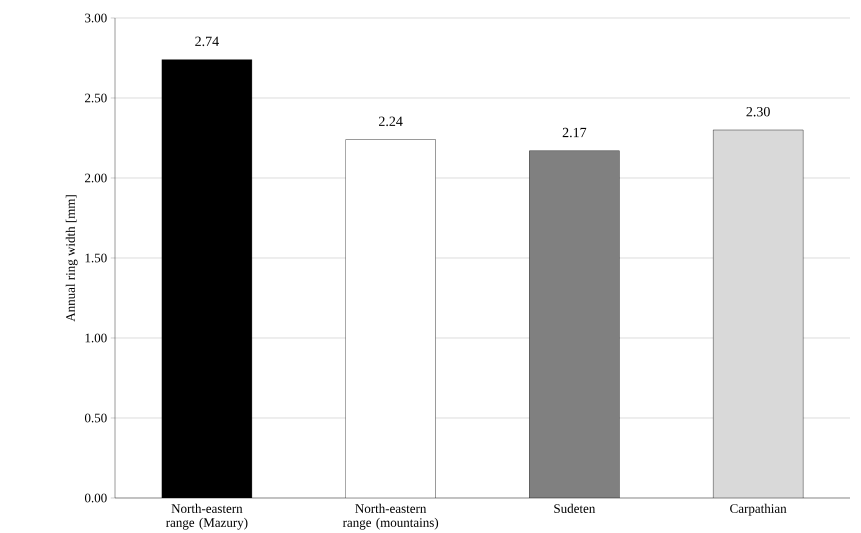  What do you see at coordinates (574, 133) in the screenshot?
I see `data-label: 2.17` at bounding box center [574, 133].